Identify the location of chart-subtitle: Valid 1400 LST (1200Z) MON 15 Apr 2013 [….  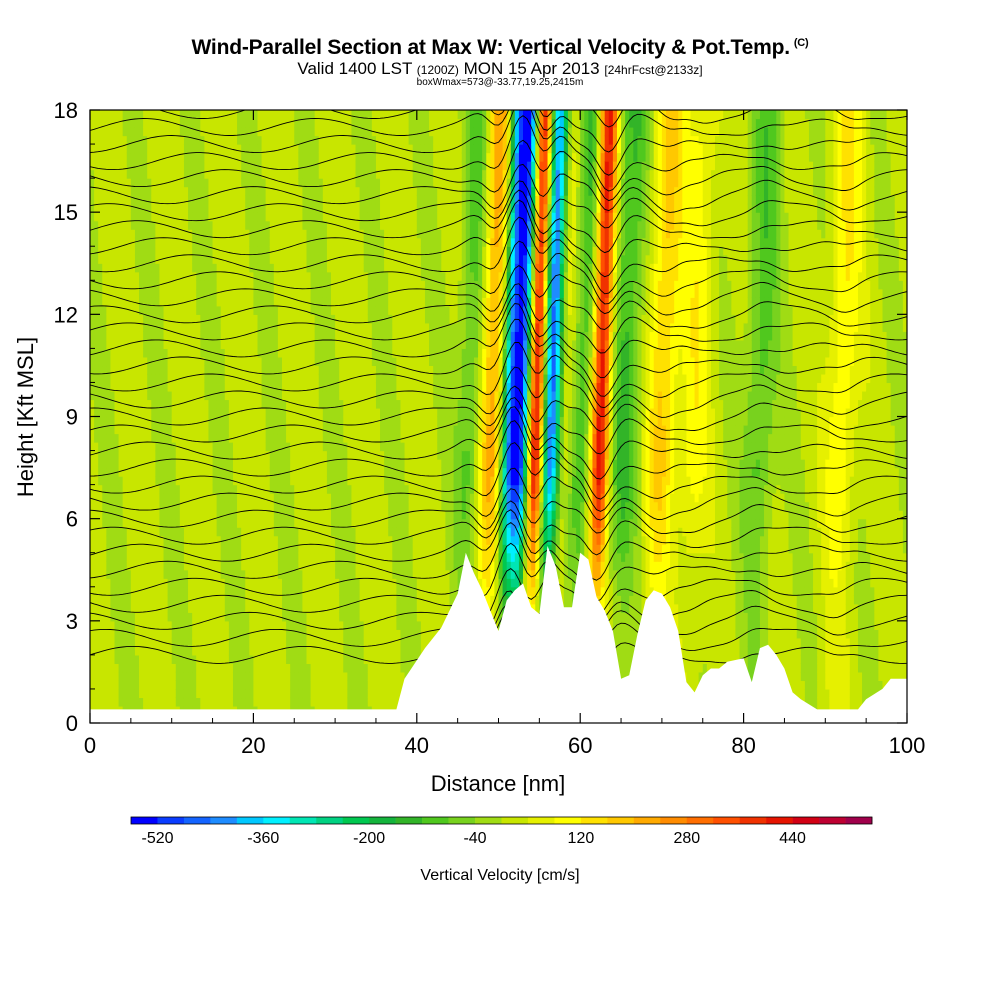
(500, 68).